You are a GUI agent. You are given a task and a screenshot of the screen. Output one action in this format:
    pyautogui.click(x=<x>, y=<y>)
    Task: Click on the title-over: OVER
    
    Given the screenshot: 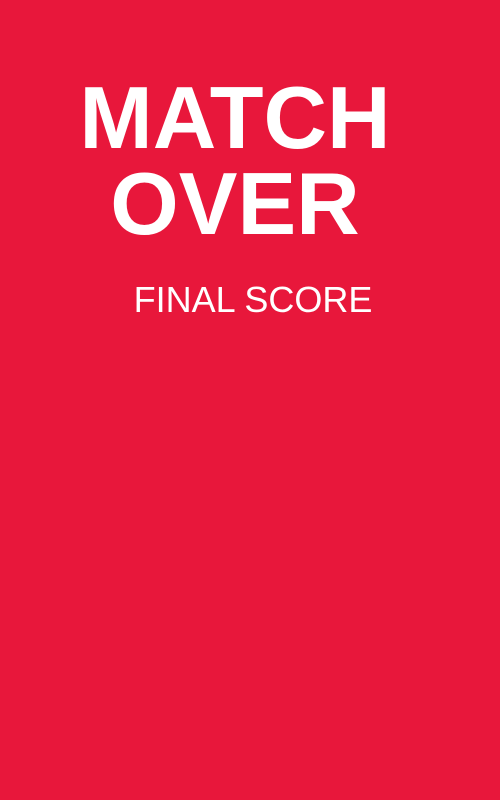 What is the action you would take?
    pyautogui.click(x=235, y=203)
    